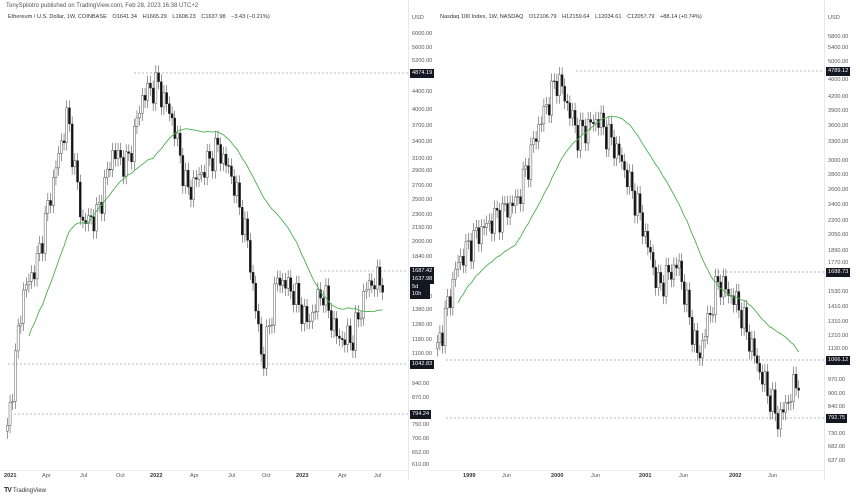 The height and width of the screenshot is (497, 860). What do you see at coordinates (213, 17) in the screenshot?
I see `eth-close: C1637.98` at bounding box center [213, 17].